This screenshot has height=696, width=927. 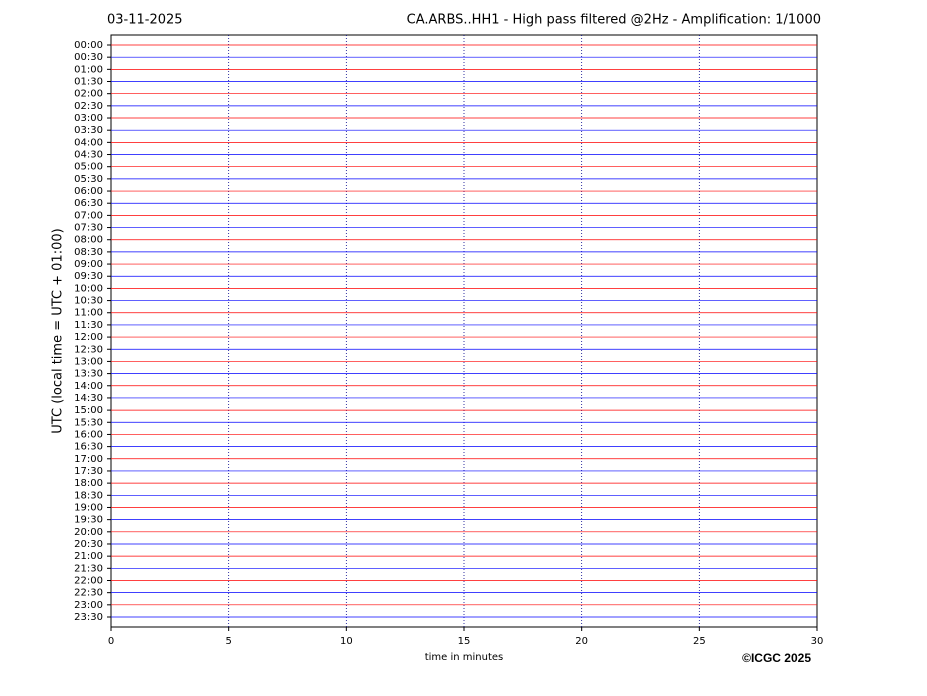 What do you see at coordinates (88, 386) in the screenshot?
I see `y-tick-label: 14:00` at bounding box center [88, 386].